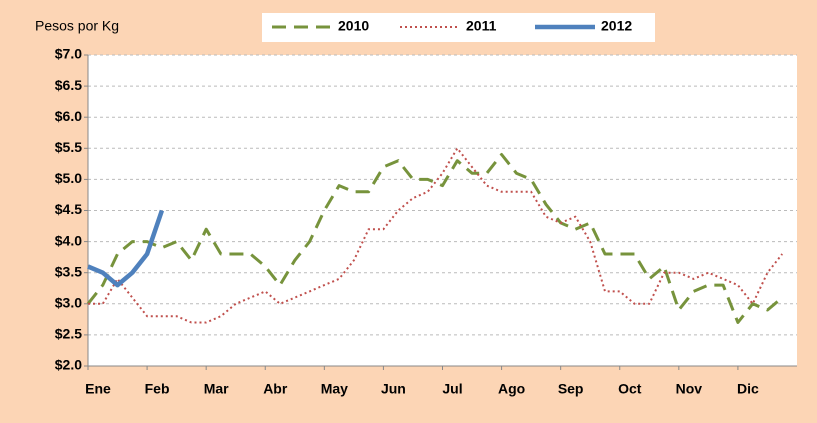 Image resolution: width=817 pixels, height=423 pixels. Describe the element at coordinates (98, 389) in the screenshot. I see `x-tick-label: Ene` at that location.